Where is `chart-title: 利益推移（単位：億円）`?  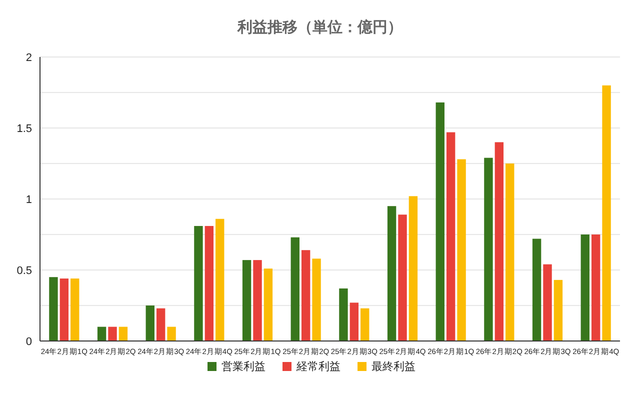
chart-title: 利益推移（単位：億円） is located at coordinates (319, 27).